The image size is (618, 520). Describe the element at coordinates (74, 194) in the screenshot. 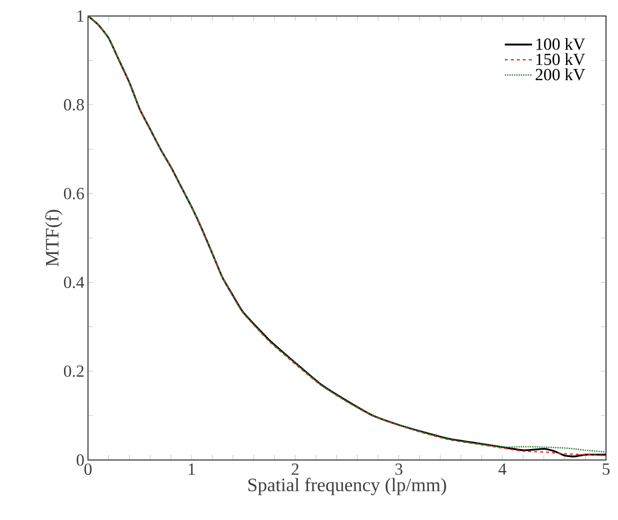

I see `y-tick-label: 0.6` at that location.